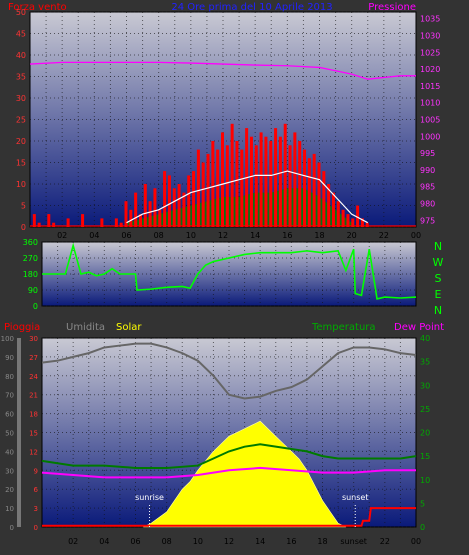  What do you see at coordinates (430, 52) in the screenshot?
I see `pressure-y-tick-label: 1025` at bounding box center [430, 52].